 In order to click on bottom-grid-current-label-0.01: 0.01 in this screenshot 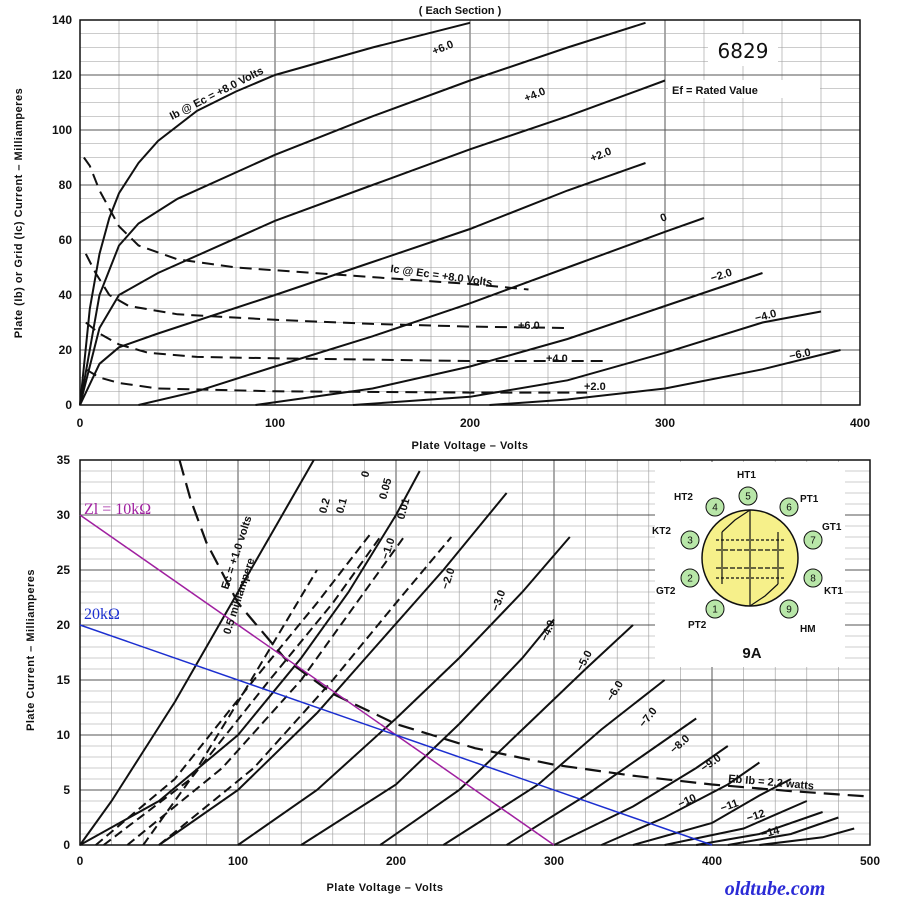, I will do `click(403, 509)`.